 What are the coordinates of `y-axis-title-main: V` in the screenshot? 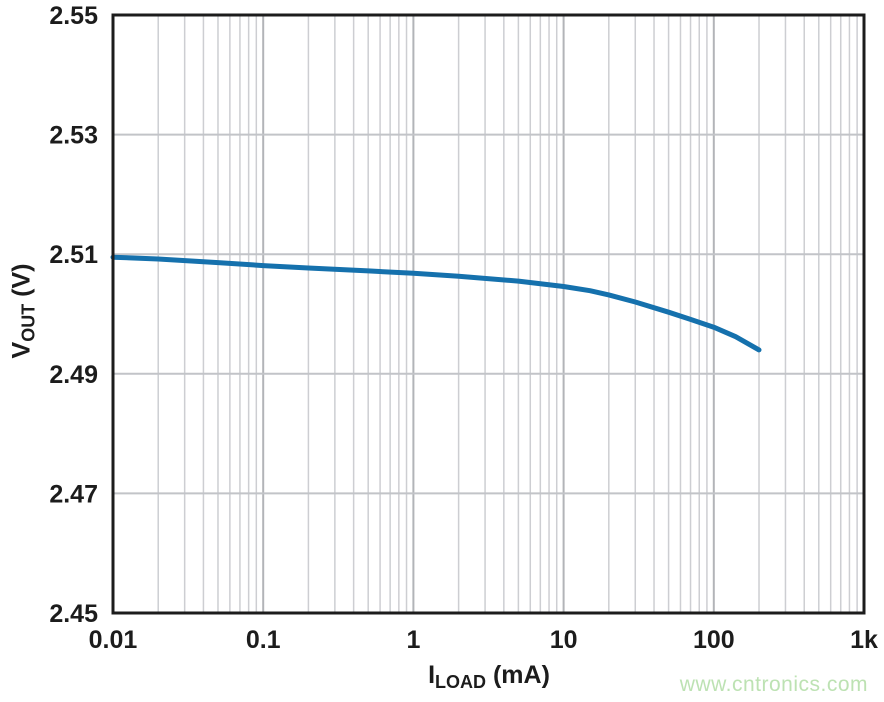 It's located at (21, 350).